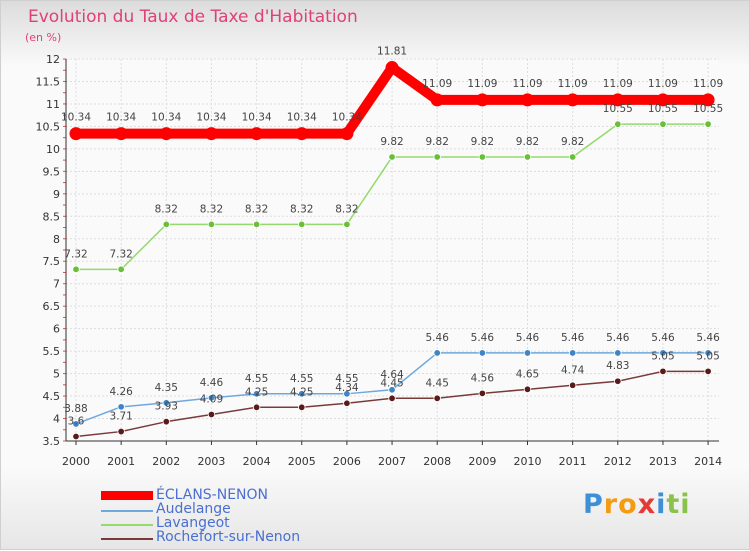 The height and width of the screenshot is (551, 750). What do you see at coordinates (211, 399) in the screenshot?
I see `data-label: 4.09` at bounding box center [211, 399].